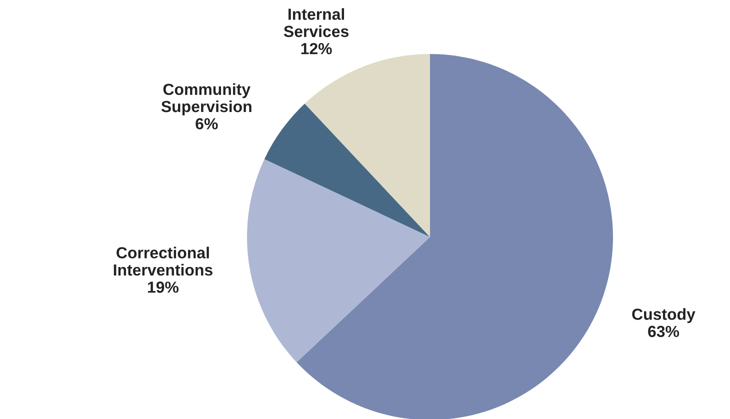 Image resolution: width=730 pixels, height=419 pixels. I want to click on data-label: 19%, so click(163, 287).